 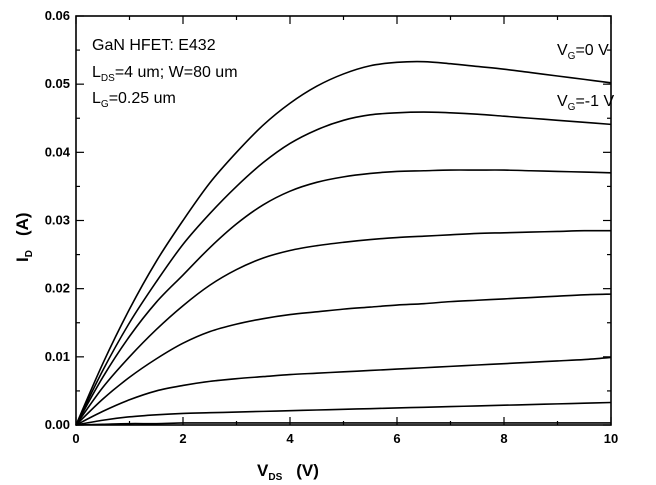 What do you see at coordinates (290, 438) in the screenshot?
I see `x-tick-label: 4` at bounding box center [290, 438].